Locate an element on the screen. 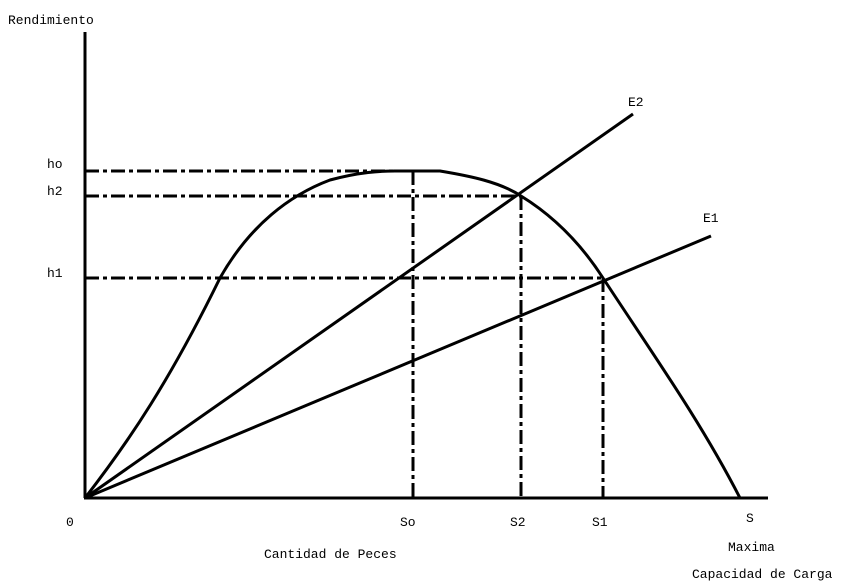 The image size is (841, 586). y-axis-label: Rendimiento is located at coordinates (51, 20).